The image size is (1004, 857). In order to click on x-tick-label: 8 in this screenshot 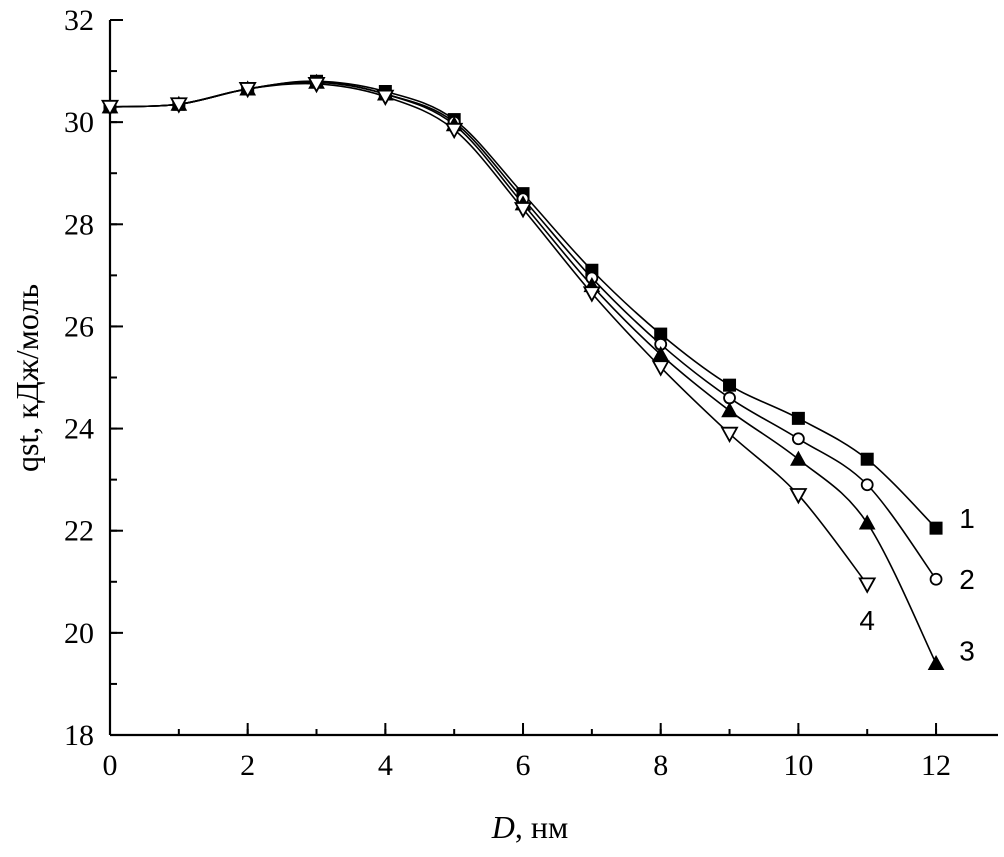, I will do `click(660, 765)`.